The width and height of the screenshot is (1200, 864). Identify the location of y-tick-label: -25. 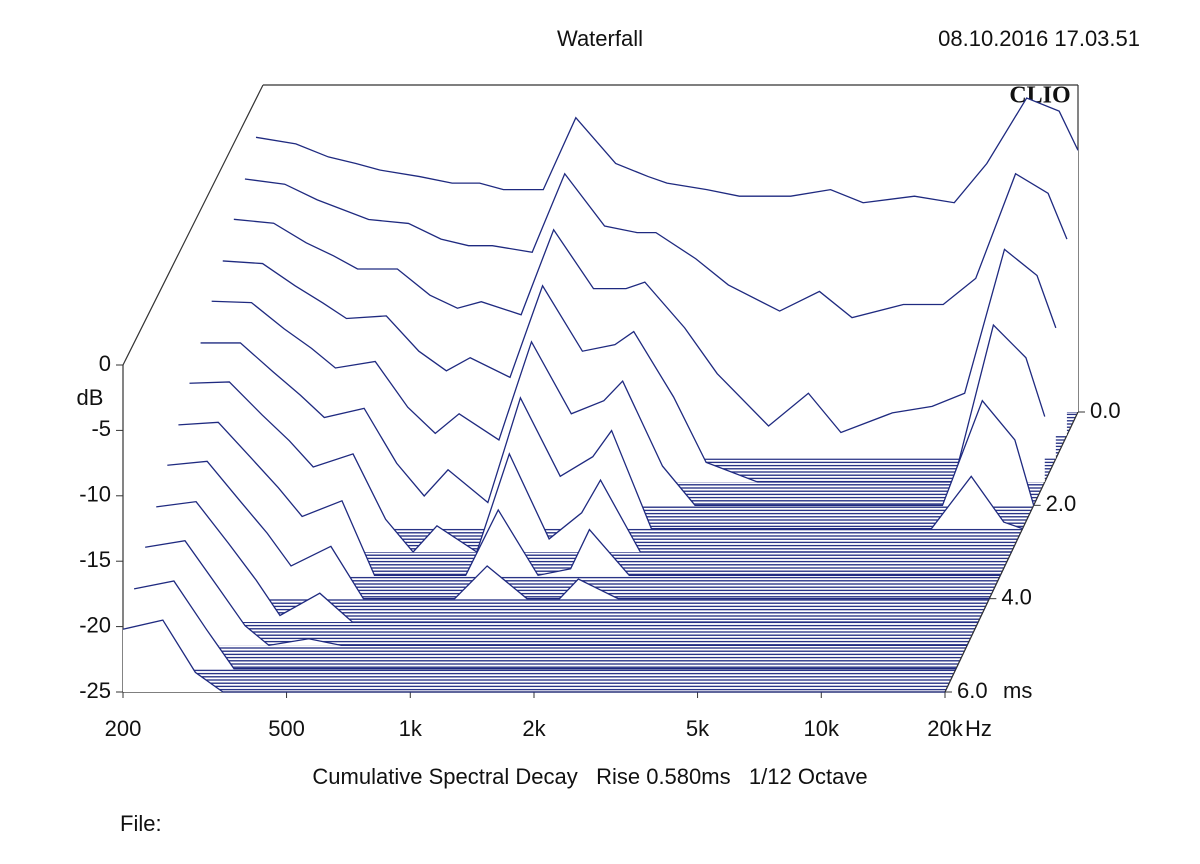
(95, 690).